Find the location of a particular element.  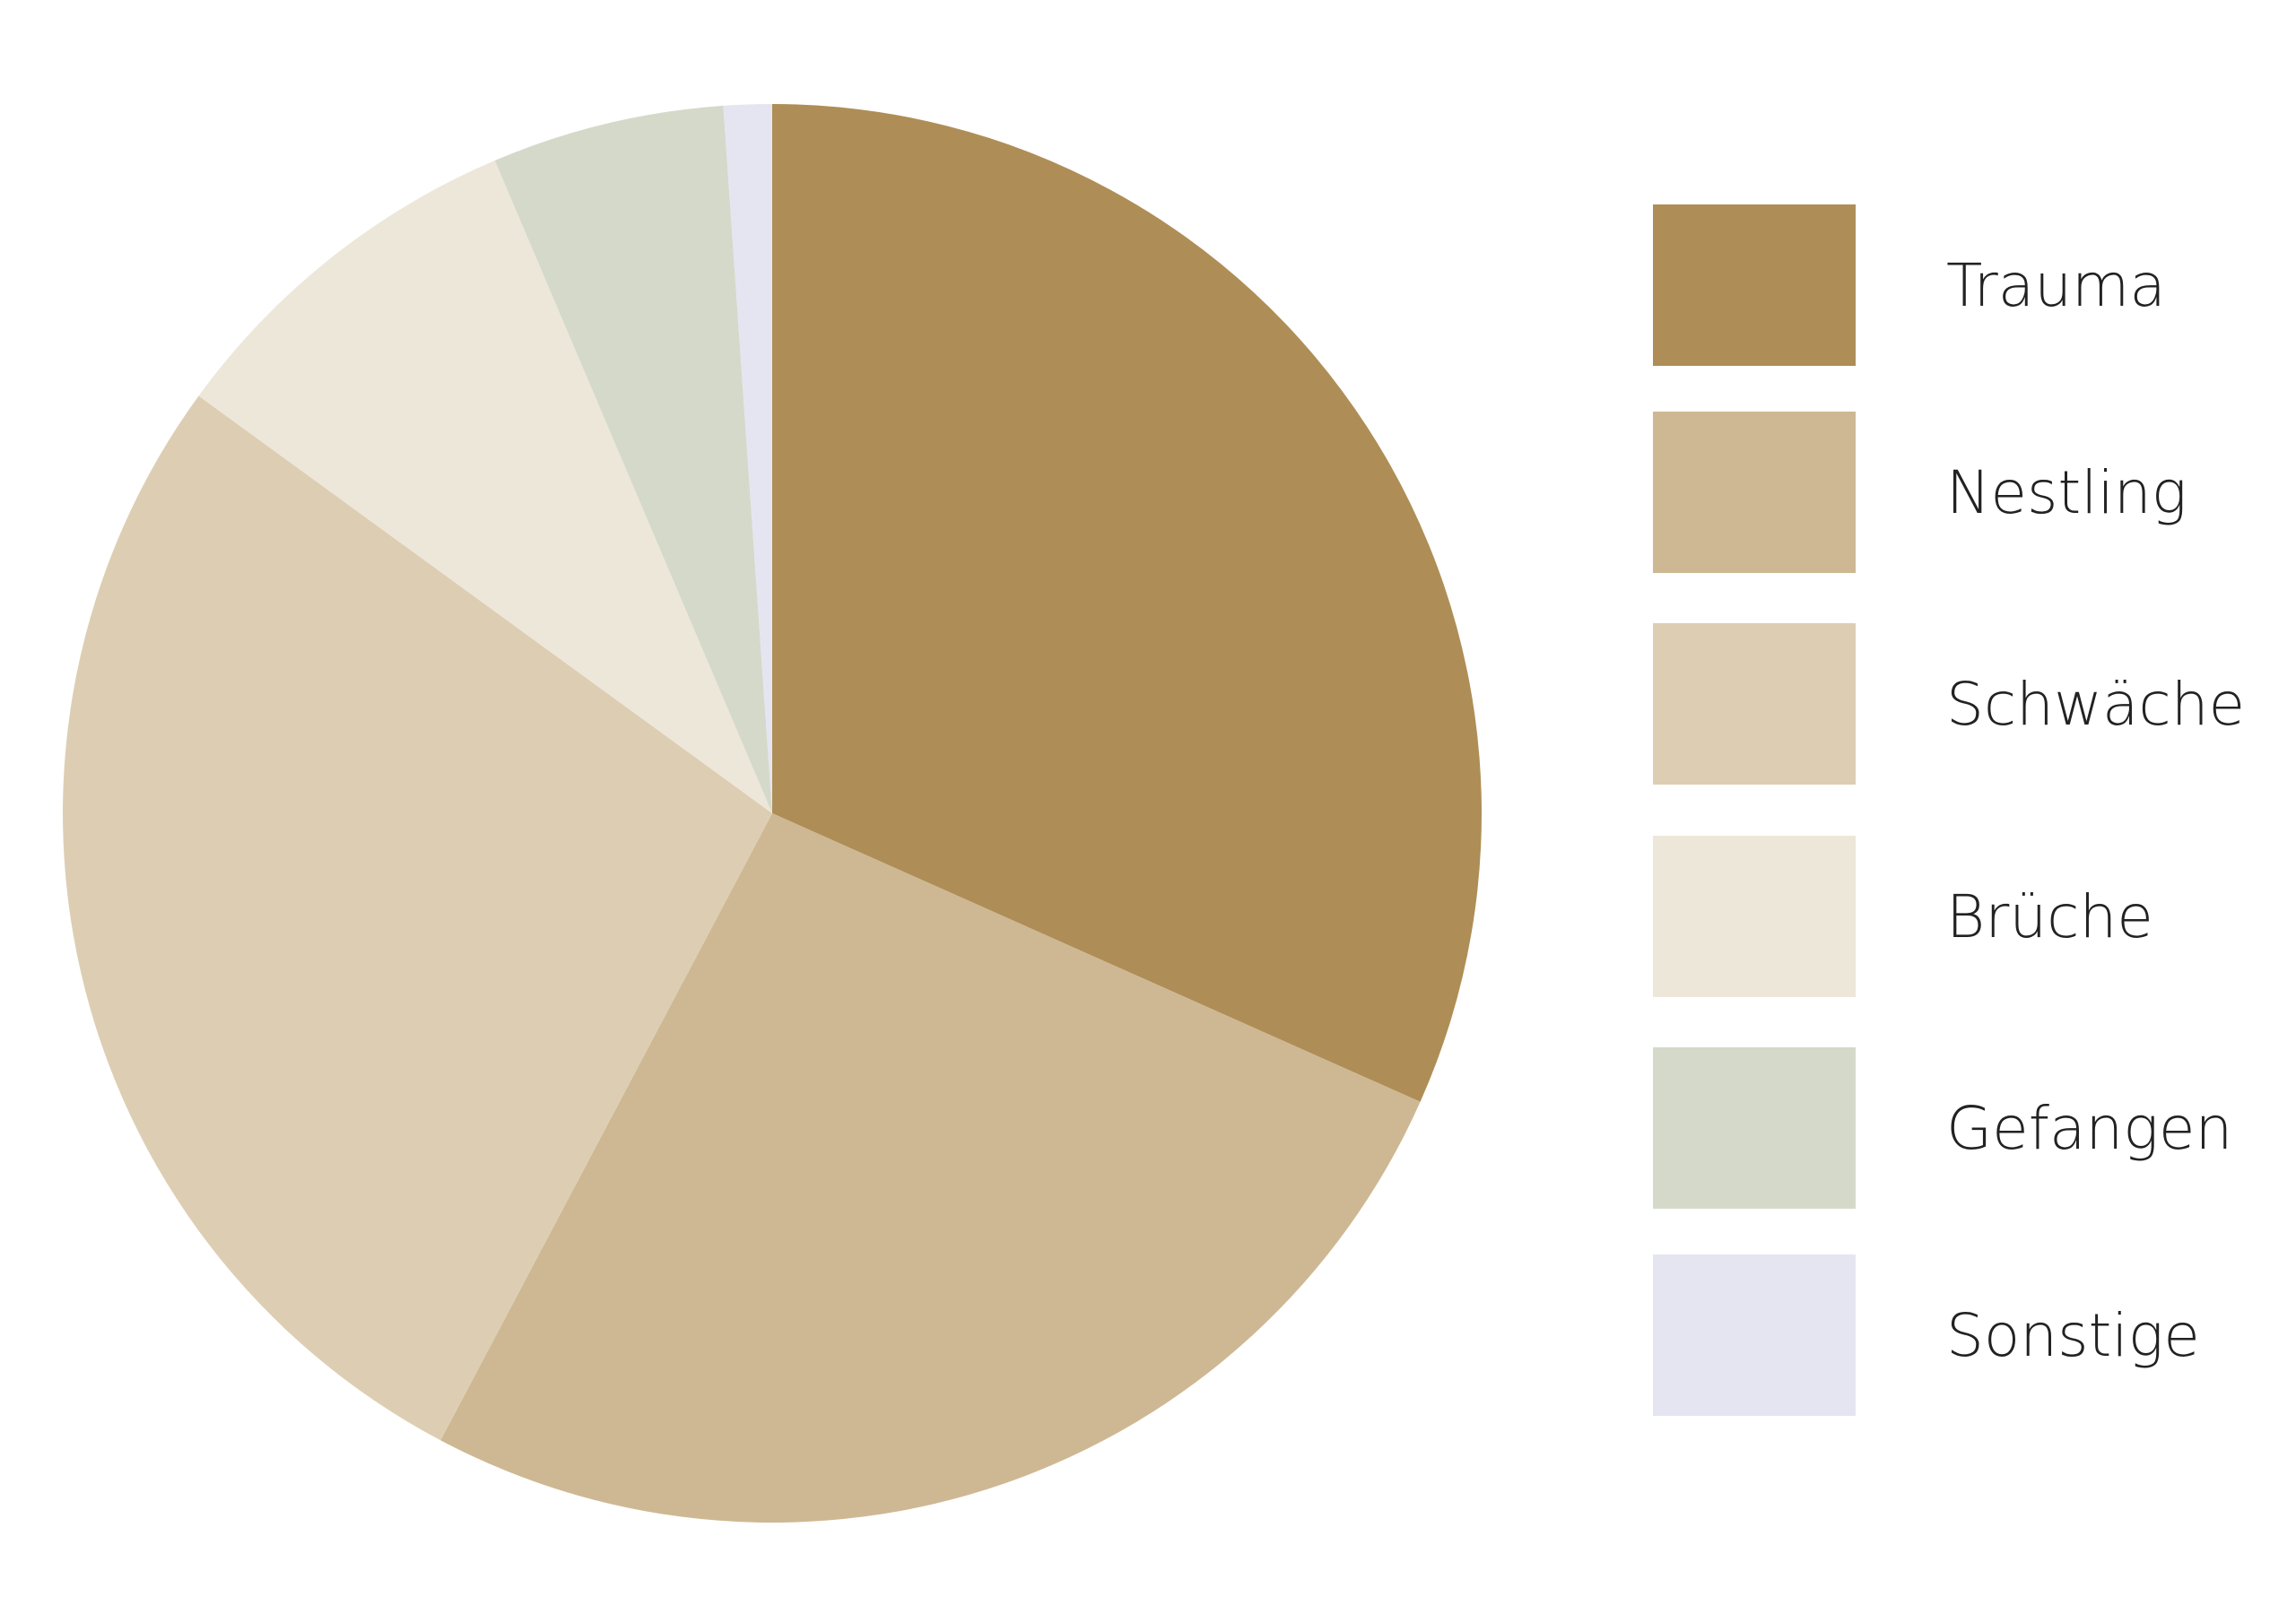

legend-label: Trauma is located at coordinates (2056, 285).